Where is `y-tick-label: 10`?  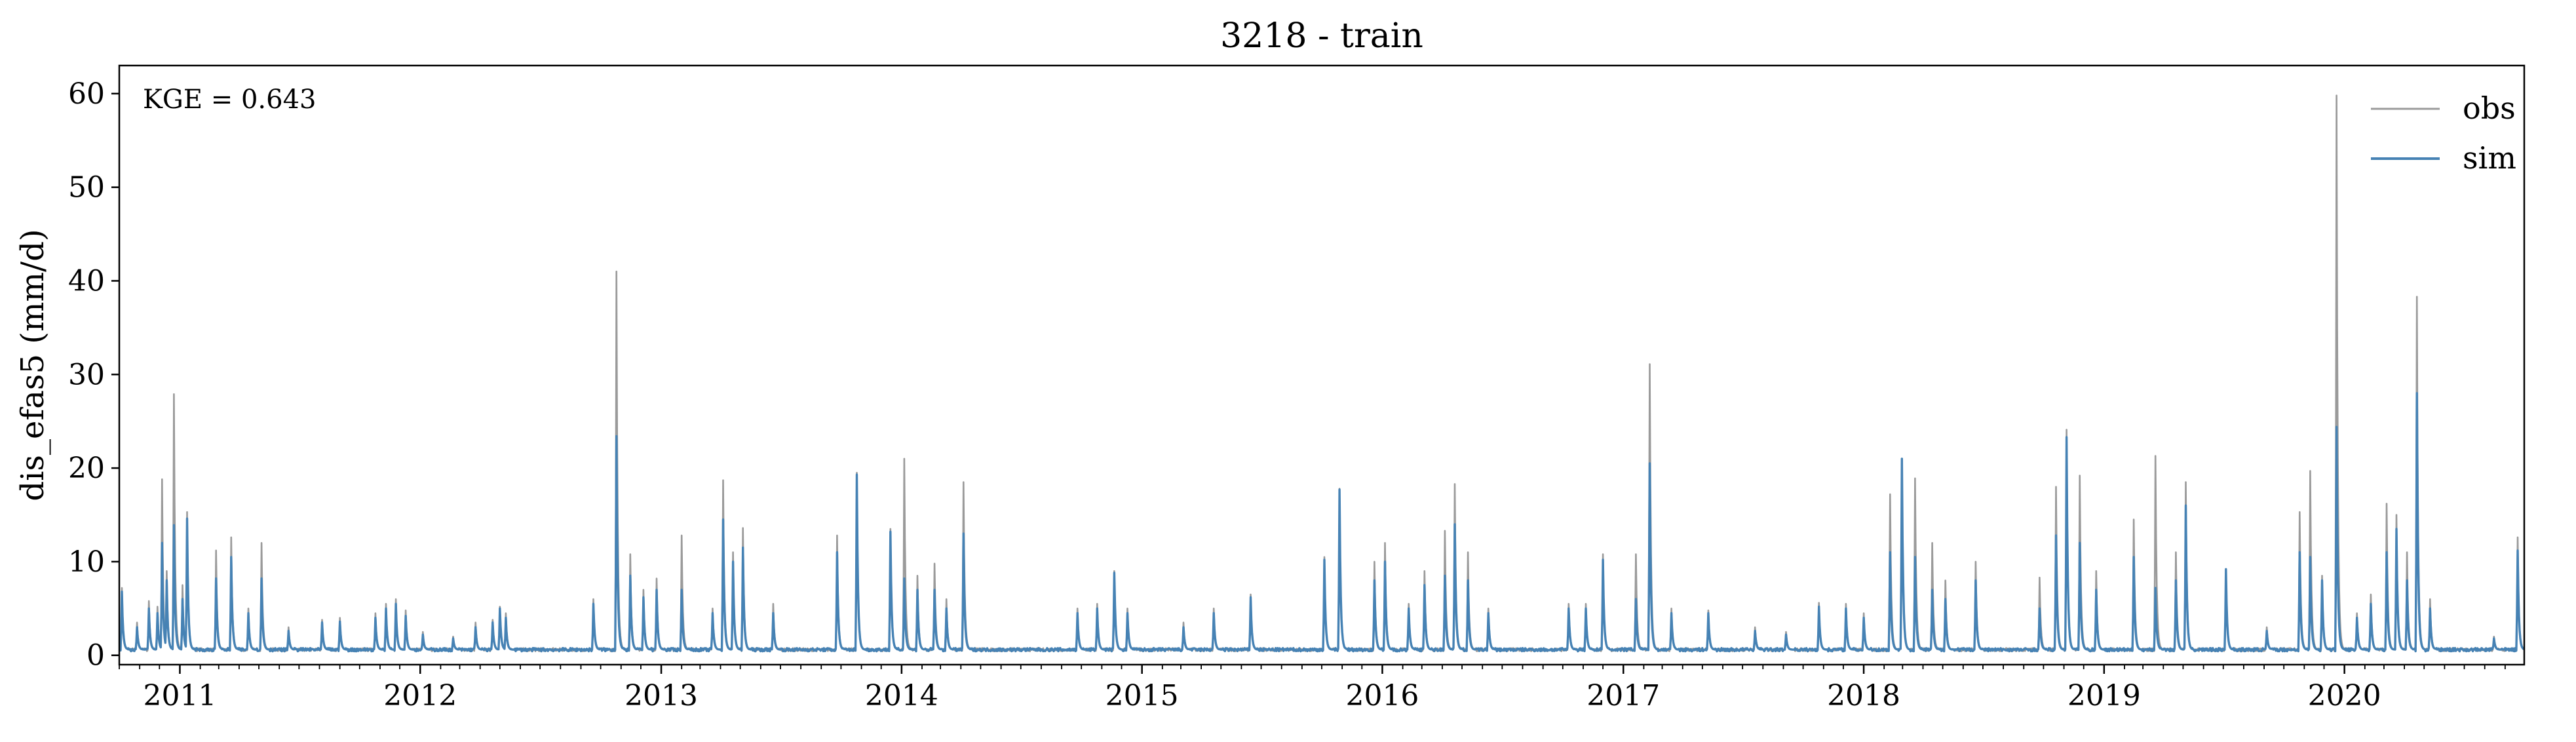
y-tick-label: 10 is located at coordinates (86, 562).